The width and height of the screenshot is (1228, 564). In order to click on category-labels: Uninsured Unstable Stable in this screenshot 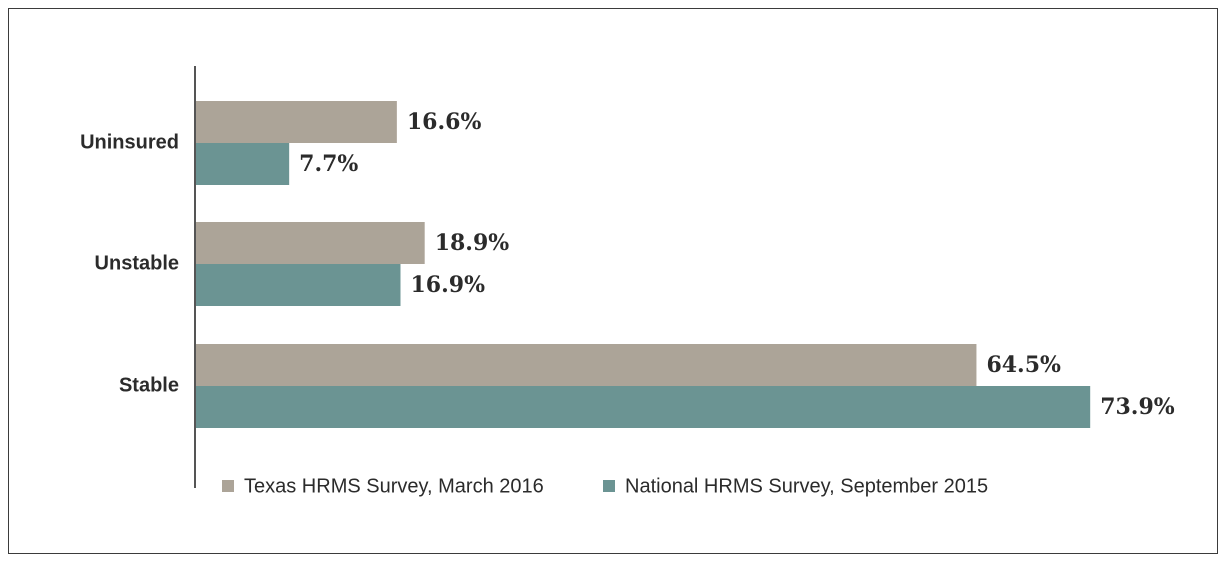, I will do `click(129, 263)`.